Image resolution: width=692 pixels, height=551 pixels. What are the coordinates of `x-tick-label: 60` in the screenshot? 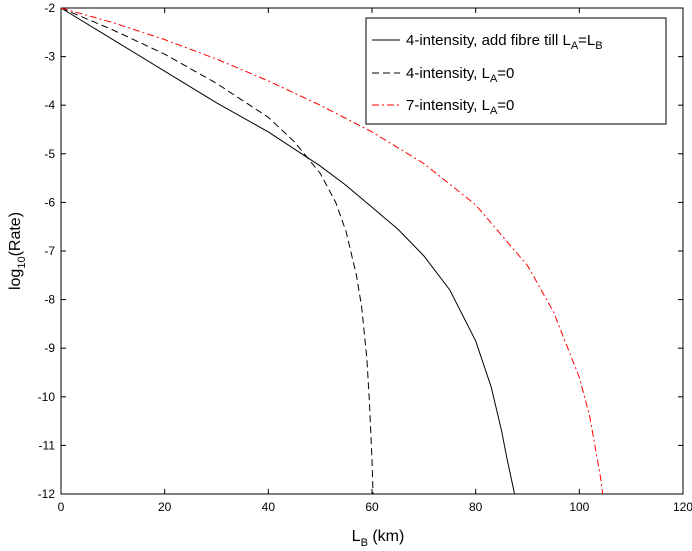 It's located at (372, 507).